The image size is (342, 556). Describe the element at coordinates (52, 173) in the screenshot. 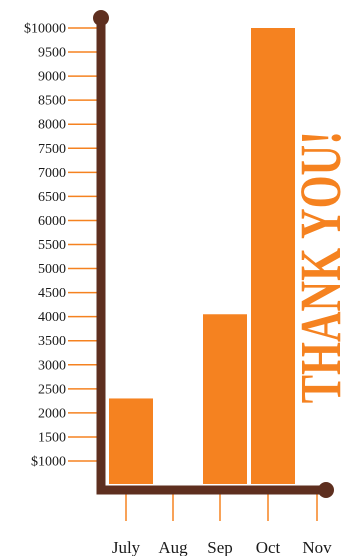

I see `y-tick-label: 7000` at that location.